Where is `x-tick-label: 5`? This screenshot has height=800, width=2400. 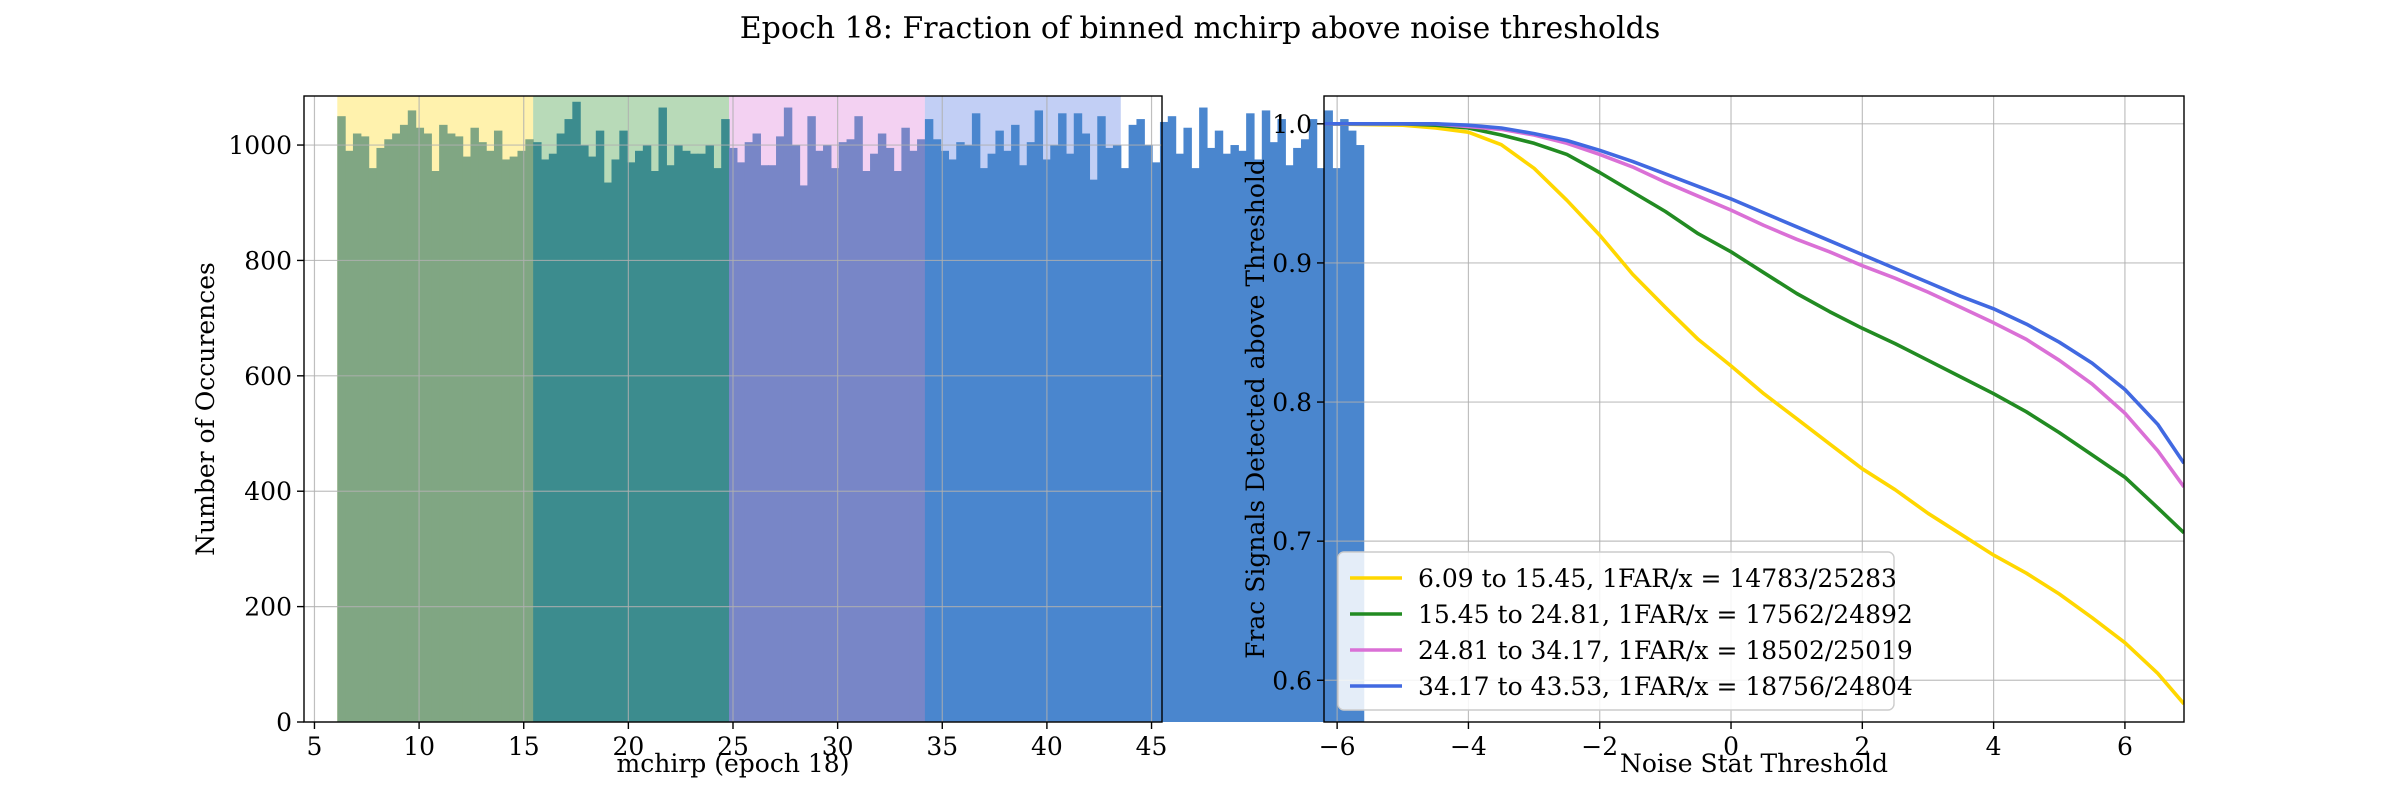
x-tick-label: 5 is located at coordinates (315, 746).